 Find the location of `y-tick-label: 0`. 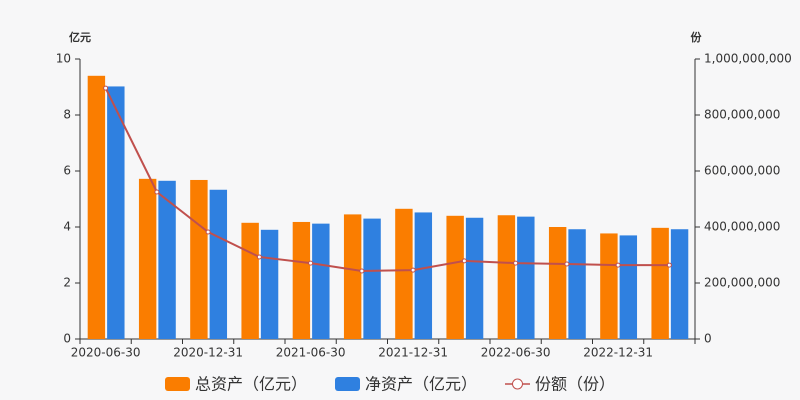

y-tick-label: 0 is located at coordinates (67, 339).